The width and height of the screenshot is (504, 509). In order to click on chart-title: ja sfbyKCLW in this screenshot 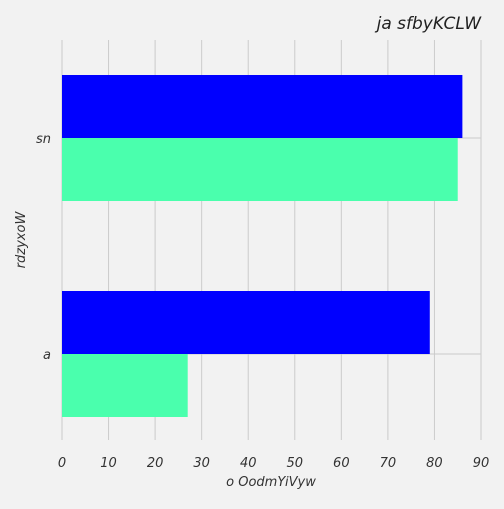, I will do `click(429, 24)`.